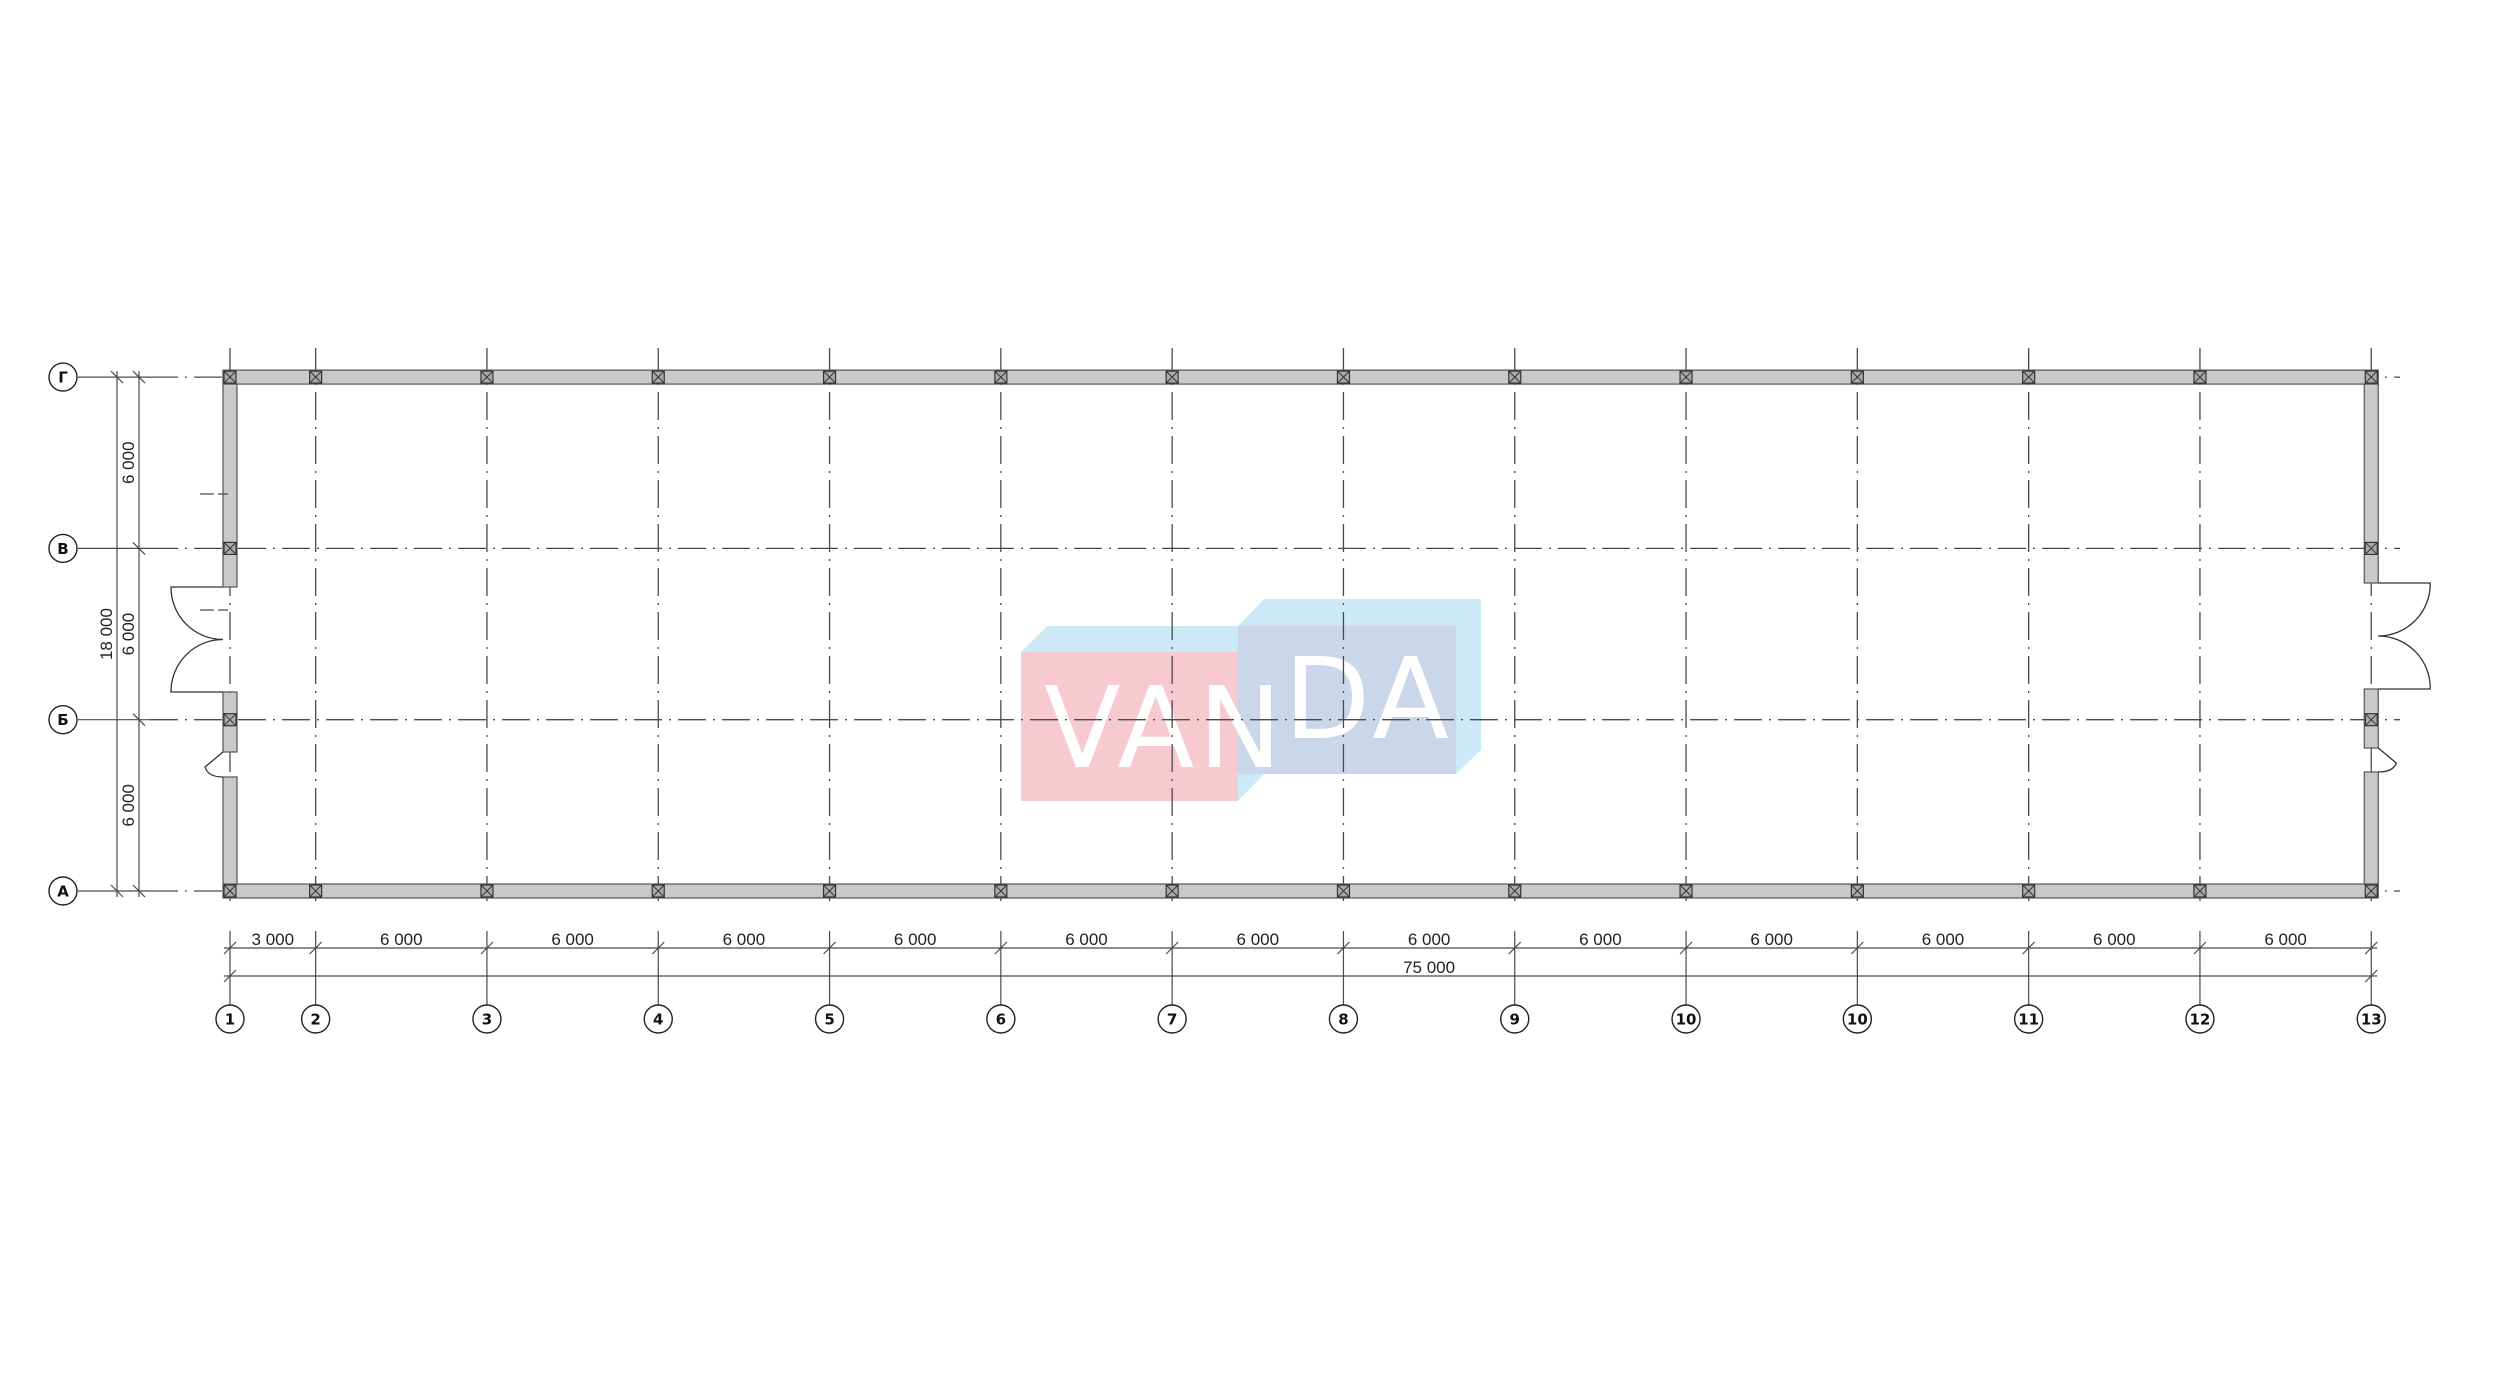 The width and height of the screenshot is (2500, 1399). I want to click on small-door-leaf, so click(214, 764).